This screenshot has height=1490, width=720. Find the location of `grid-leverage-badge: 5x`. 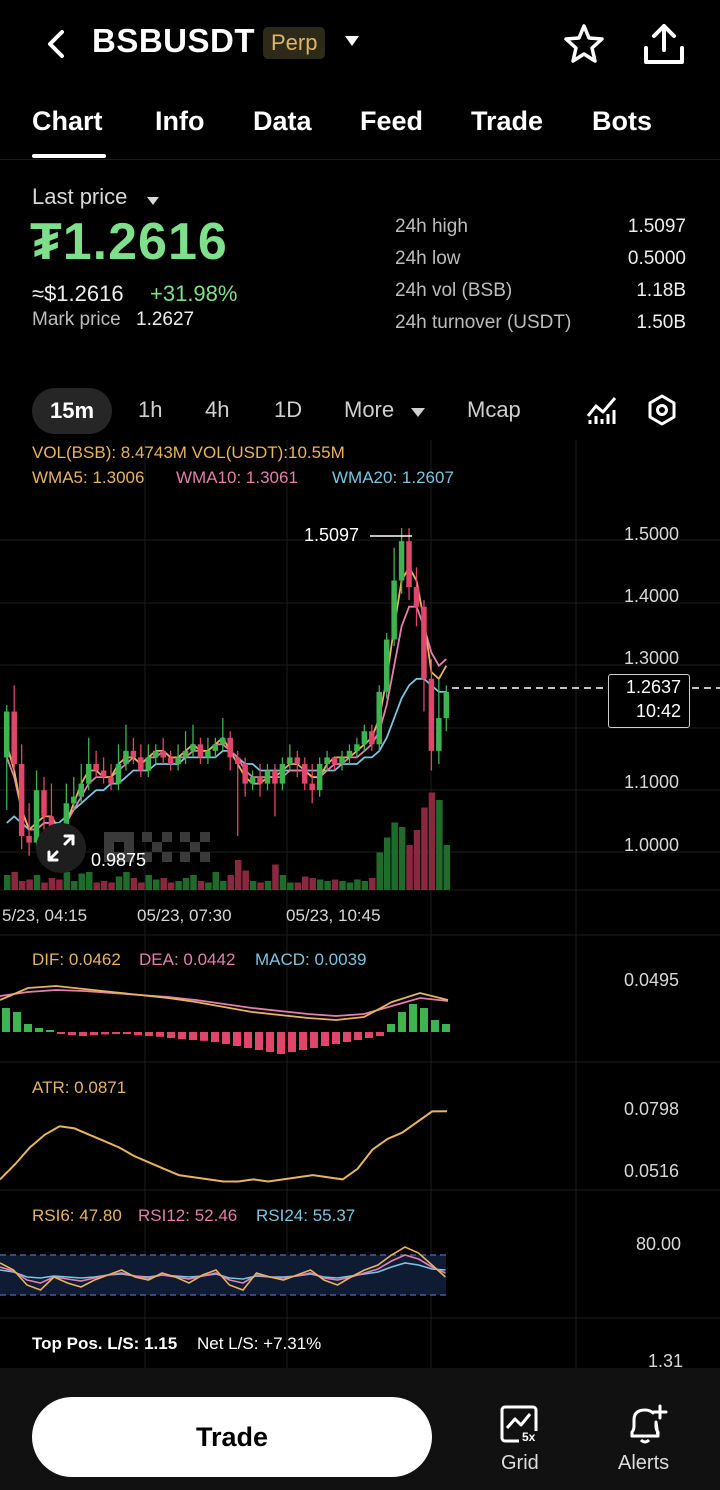

grid-leverage-badge: 5x is located at coordinates (529, 1437).